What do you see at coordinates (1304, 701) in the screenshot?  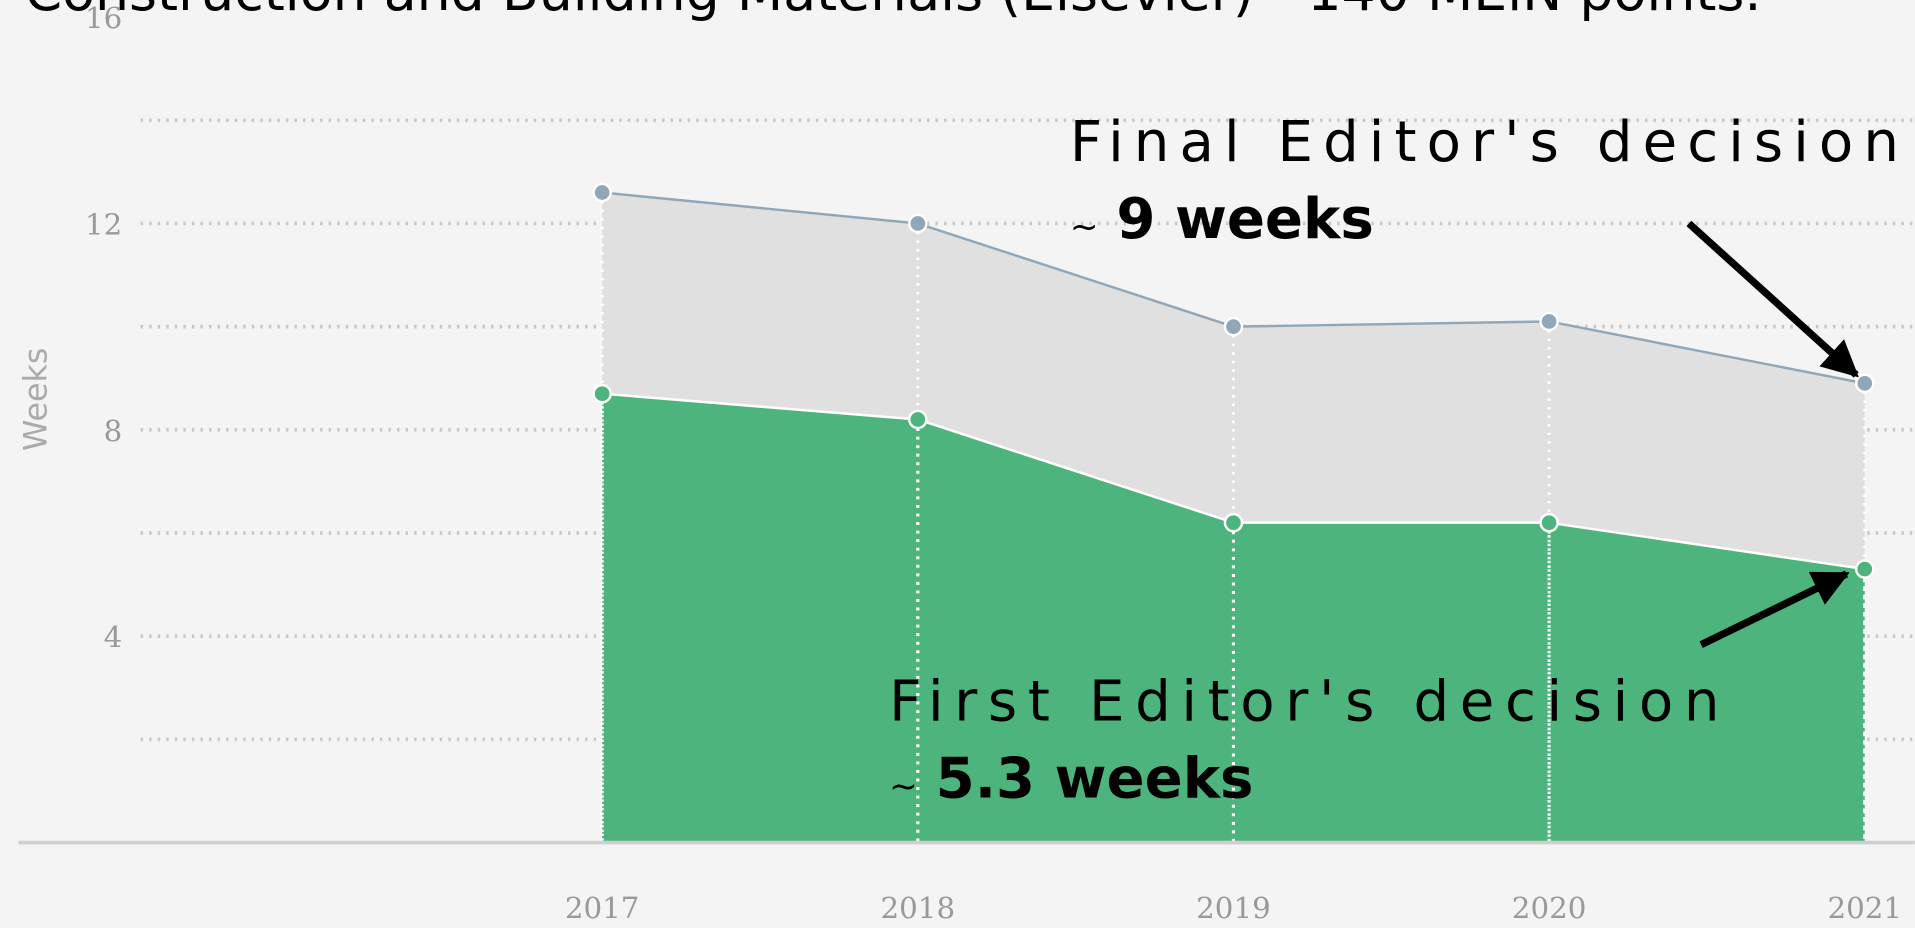 I see `annotation: First Editor's decision` at bounding box center [1304, 701].